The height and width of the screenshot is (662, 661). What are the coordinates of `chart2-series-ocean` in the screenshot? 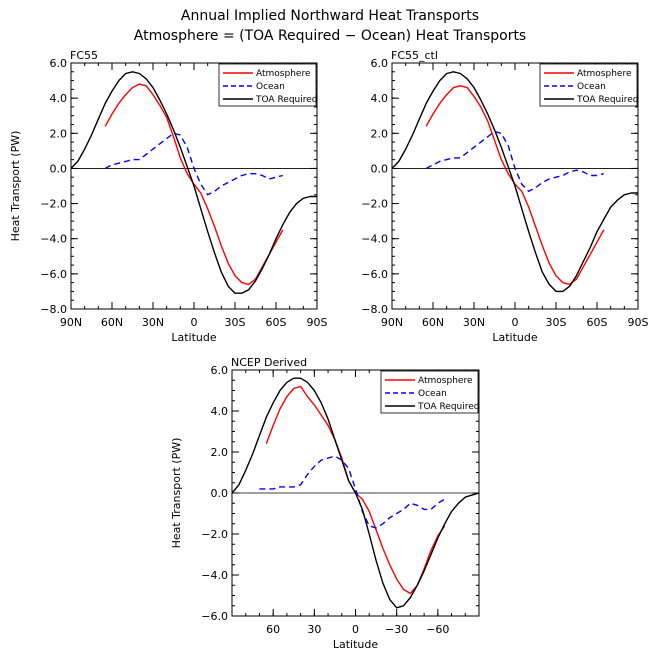 It's located at (352, 492).